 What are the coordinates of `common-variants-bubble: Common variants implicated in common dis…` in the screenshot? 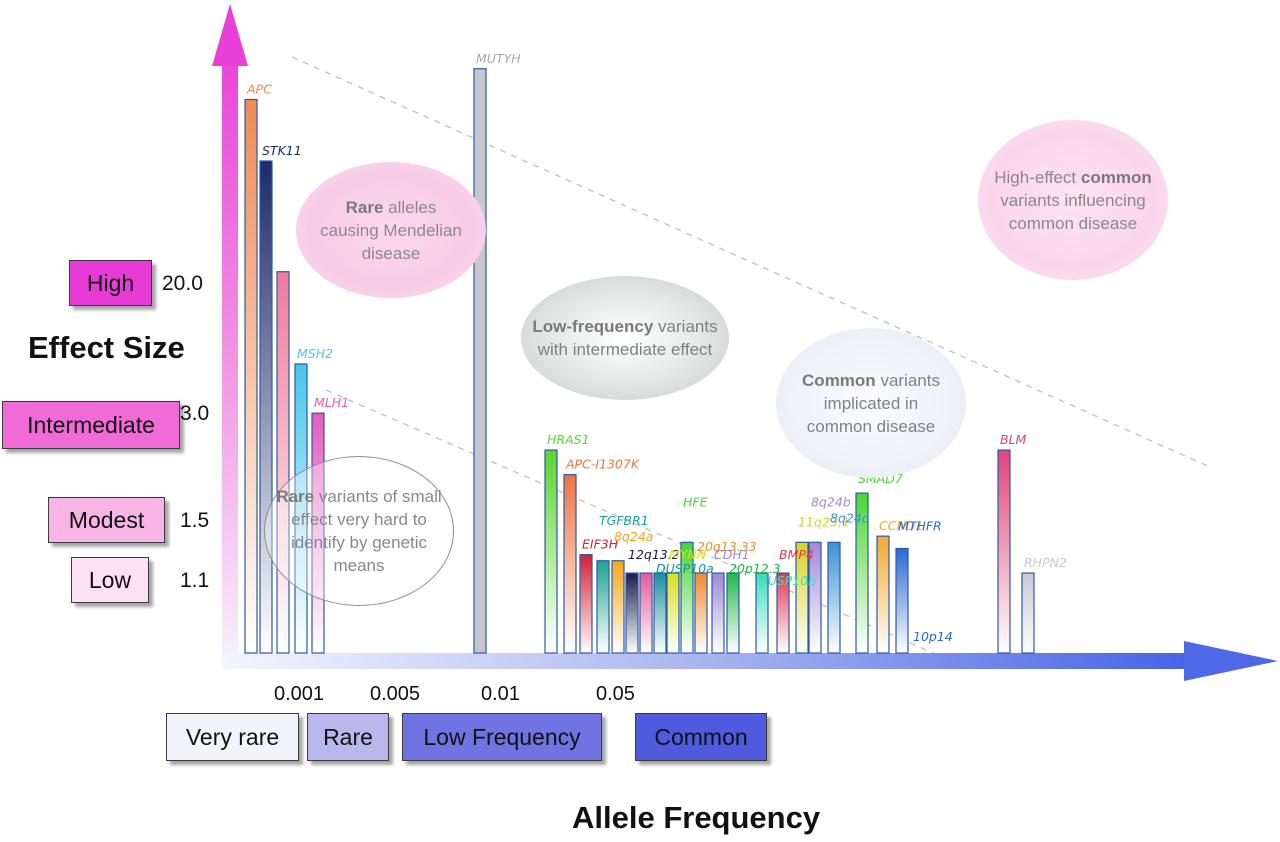 It's located at (871, 403).